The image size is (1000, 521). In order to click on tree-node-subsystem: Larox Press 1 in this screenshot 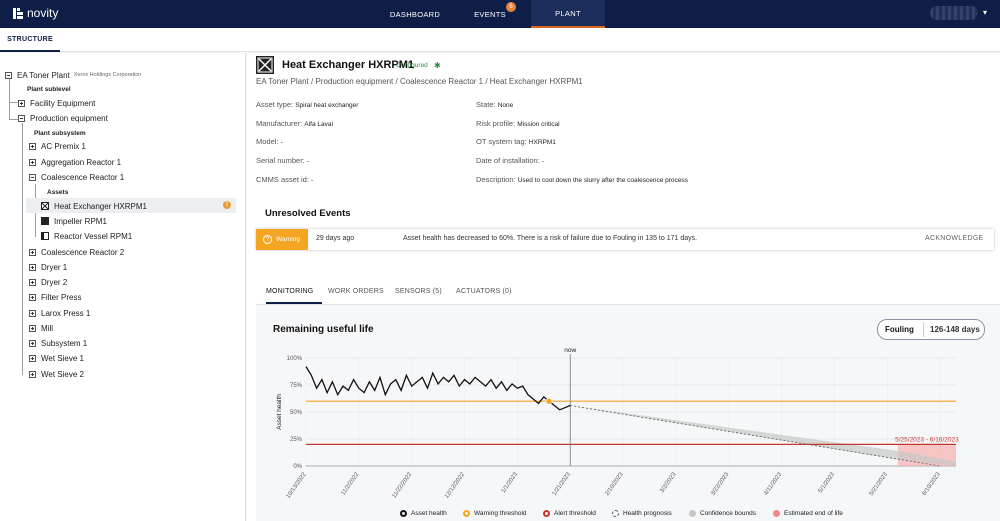, I will do `click(59, 313)`.